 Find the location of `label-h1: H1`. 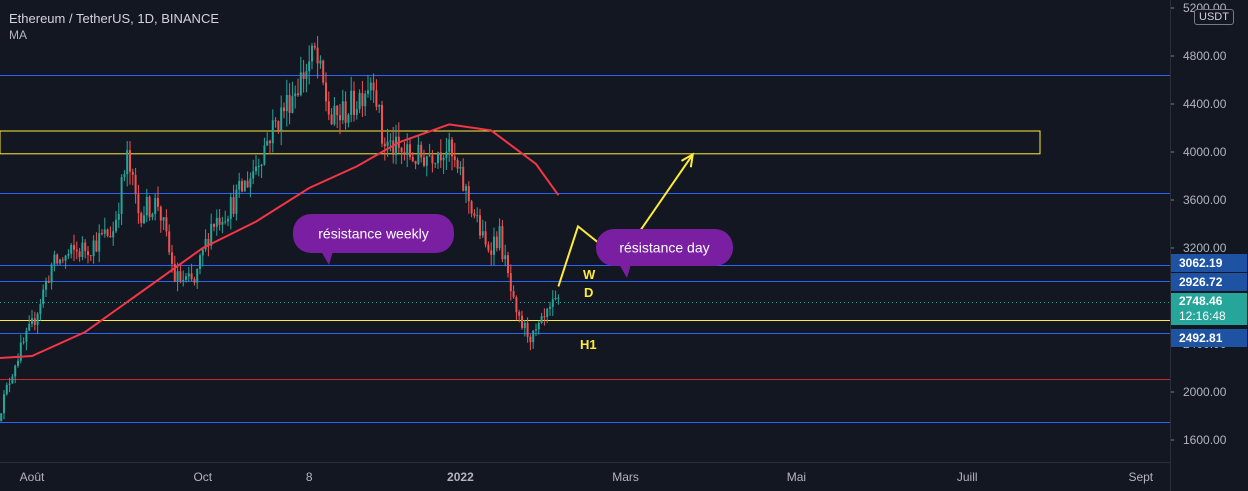

label-h1: H1 is located at coordinates (588, 344).